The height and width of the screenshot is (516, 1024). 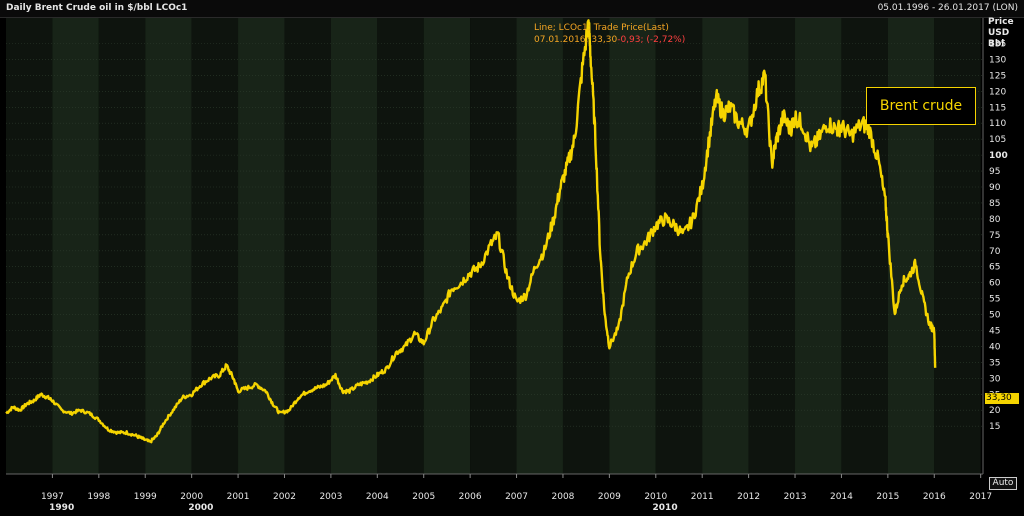 What do you see at coordinates (994, 268) in the screenshot?
I see `y-tick-label: 65` at bounding box center [994, 268].